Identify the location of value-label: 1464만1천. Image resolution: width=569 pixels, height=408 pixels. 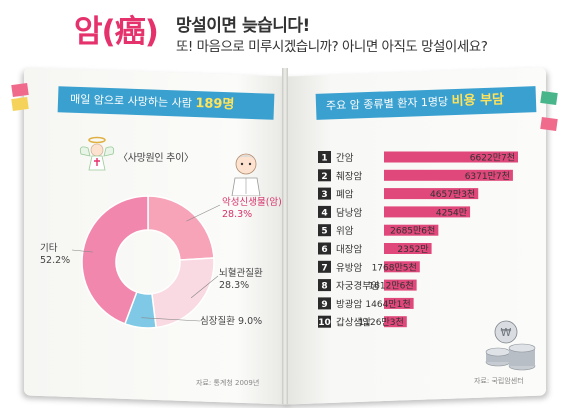
(387, 304).